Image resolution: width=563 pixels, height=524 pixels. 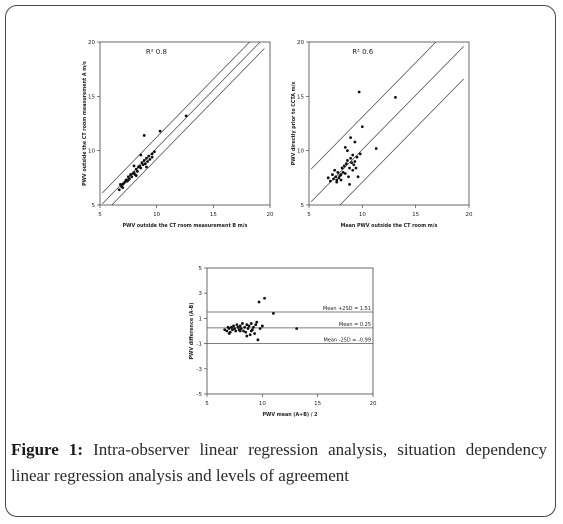 I want to click on x-tick-label: 10, so click(x=362, y=215).